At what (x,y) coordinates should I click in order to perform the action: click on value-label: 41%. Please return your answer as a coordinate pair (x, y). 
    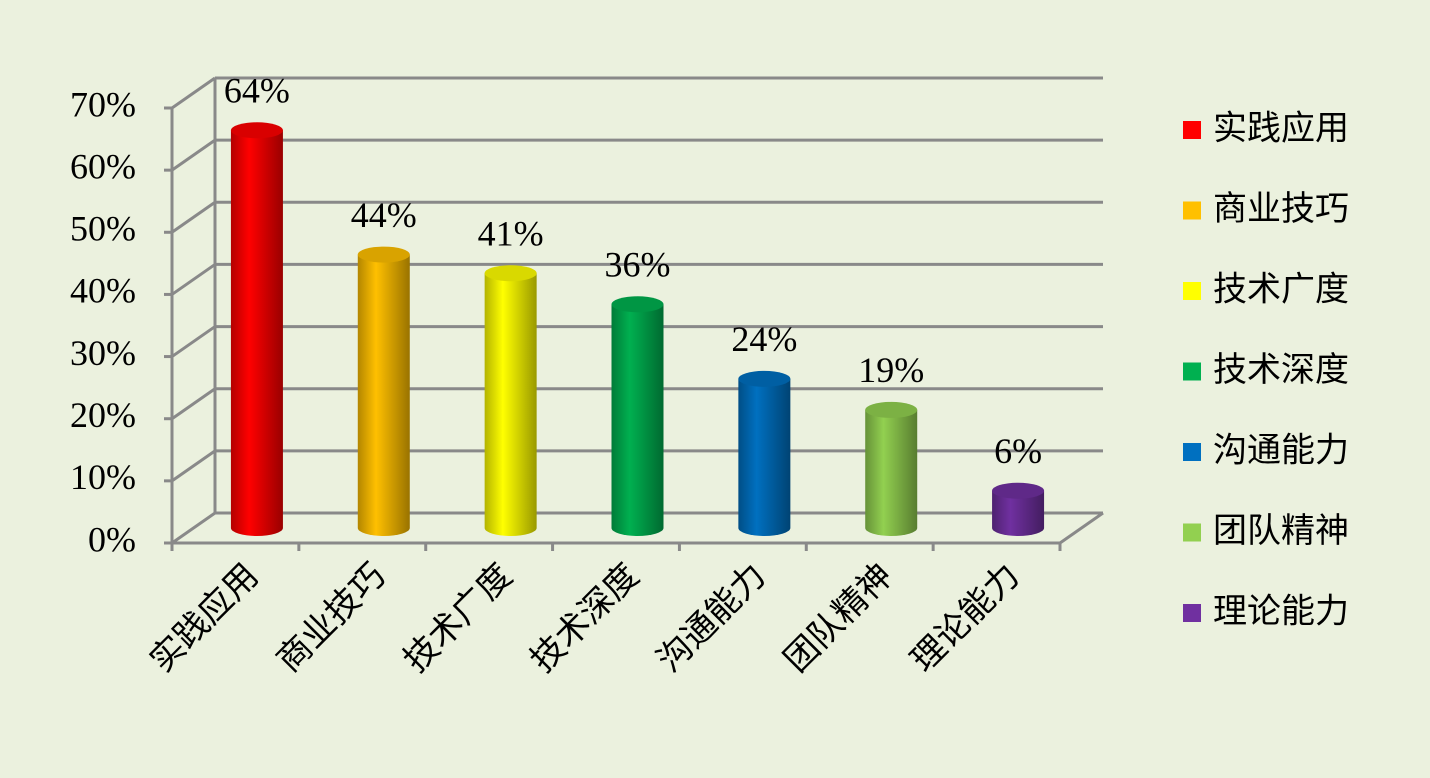
    Looking at the image, I should click on (511, 233).